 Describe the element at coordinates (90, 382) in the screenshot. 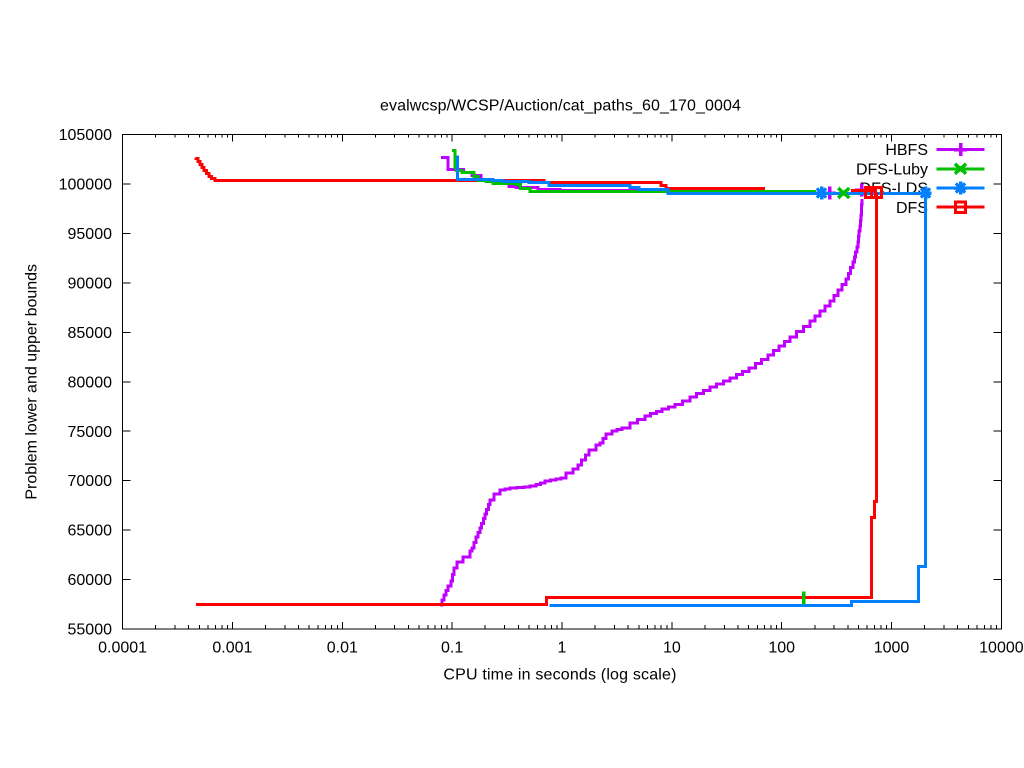

I see `svg-text: 80000` at that location.